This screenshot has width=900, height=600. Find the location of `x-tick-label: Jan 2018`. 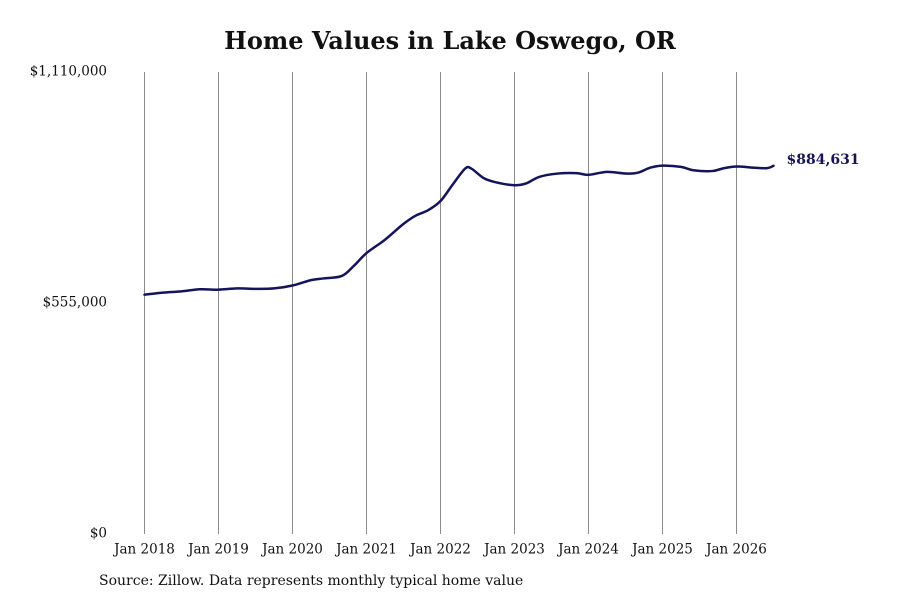

x-tick-label: Jan 2018 is located at coordinates (143, 550).